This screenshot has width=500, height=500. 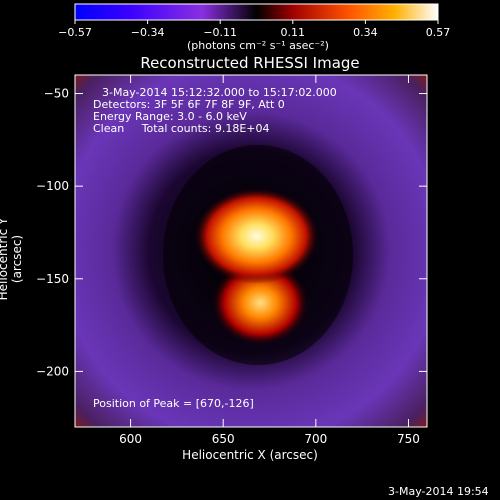 I want to click on primary-source, so click(x=256, y=236).